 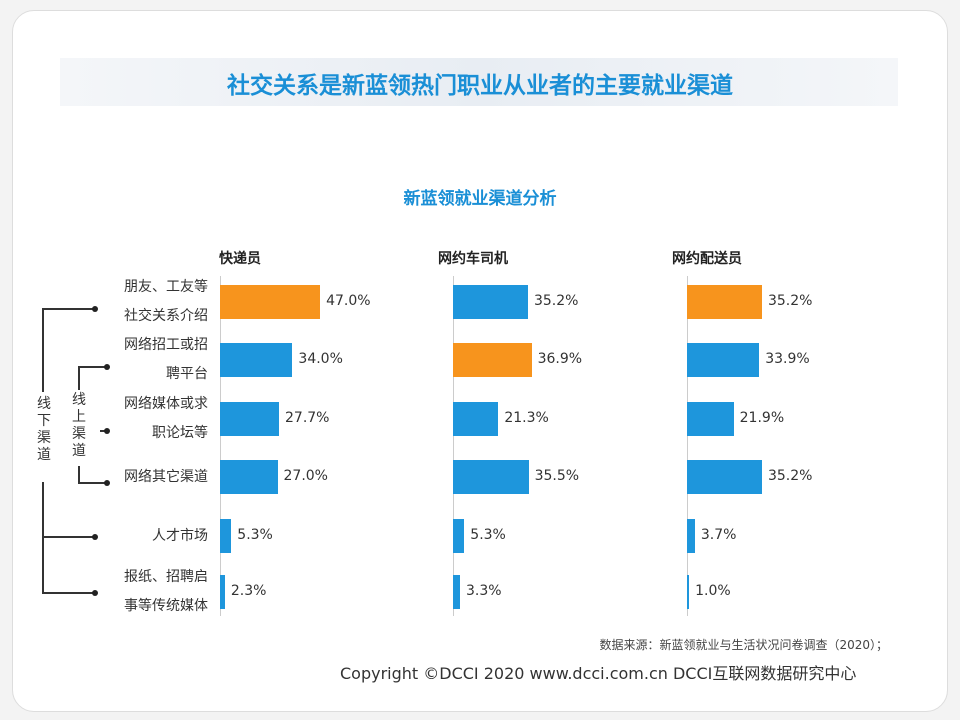 I want to click on value-label: 27.0%, so click(x=305, y=476).